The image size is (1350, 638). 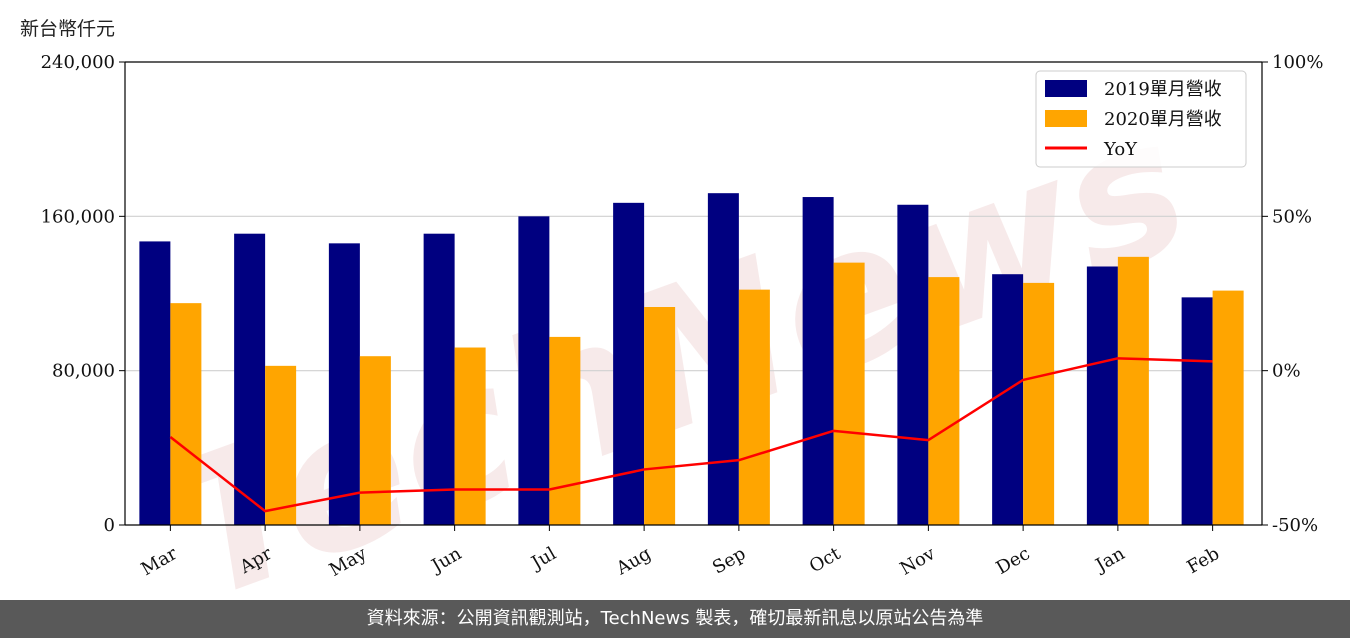 What do you see at coordinates (1197, 411) in the screenshot?
I see `bar-2019-feb` at bounding box center [1197, 411].